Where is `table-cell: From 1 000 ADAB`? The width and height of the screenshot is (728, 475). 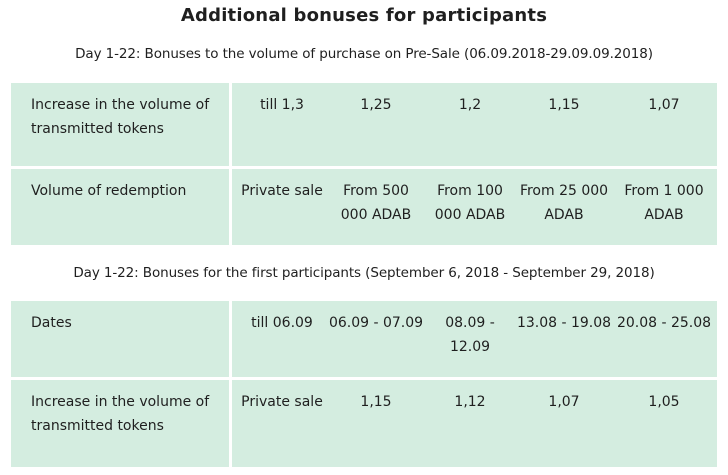 table-cell: From 1 000 ADAB is located at coordinates (664, 203).